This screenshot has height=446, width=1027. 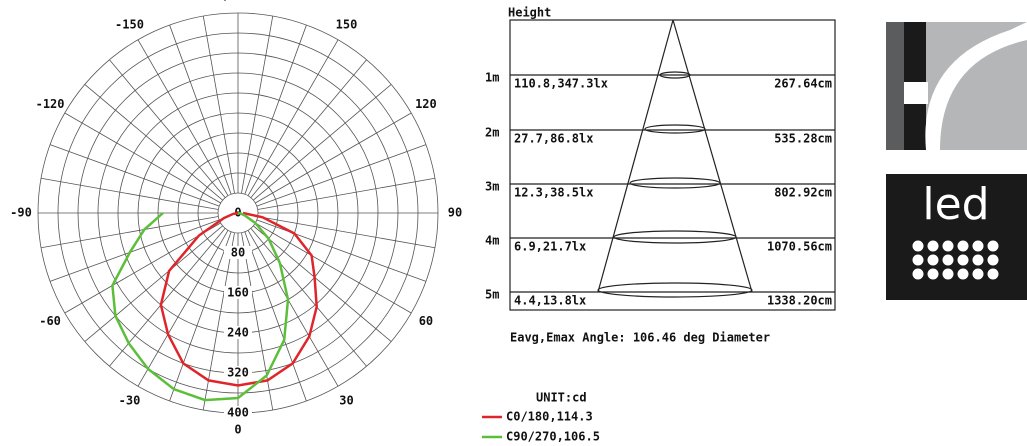 I want to click on angle-tick-label: -30, so click(x=130, y=400).